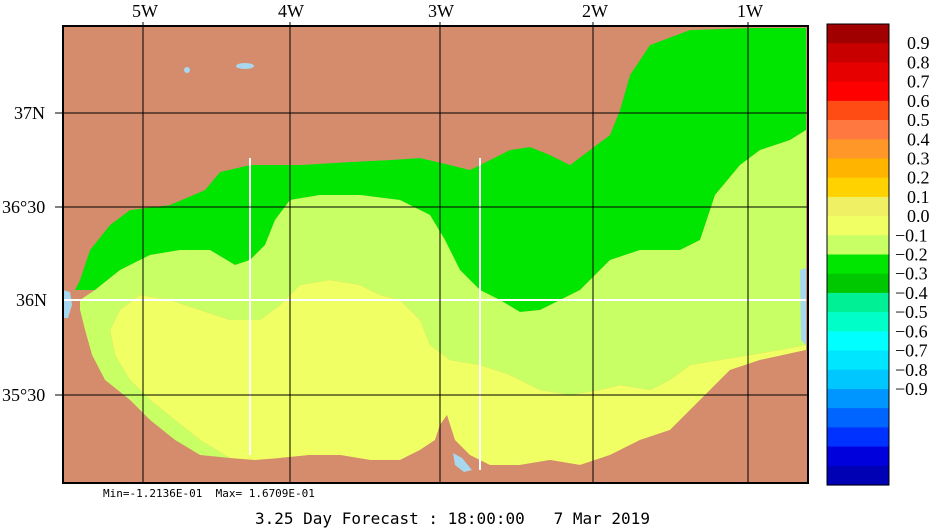 This screenshot has width=945, height=529. Describe the element at coordinates (918, 101) in the screenshot. I see `colorbar-label: 0.6` at that location.